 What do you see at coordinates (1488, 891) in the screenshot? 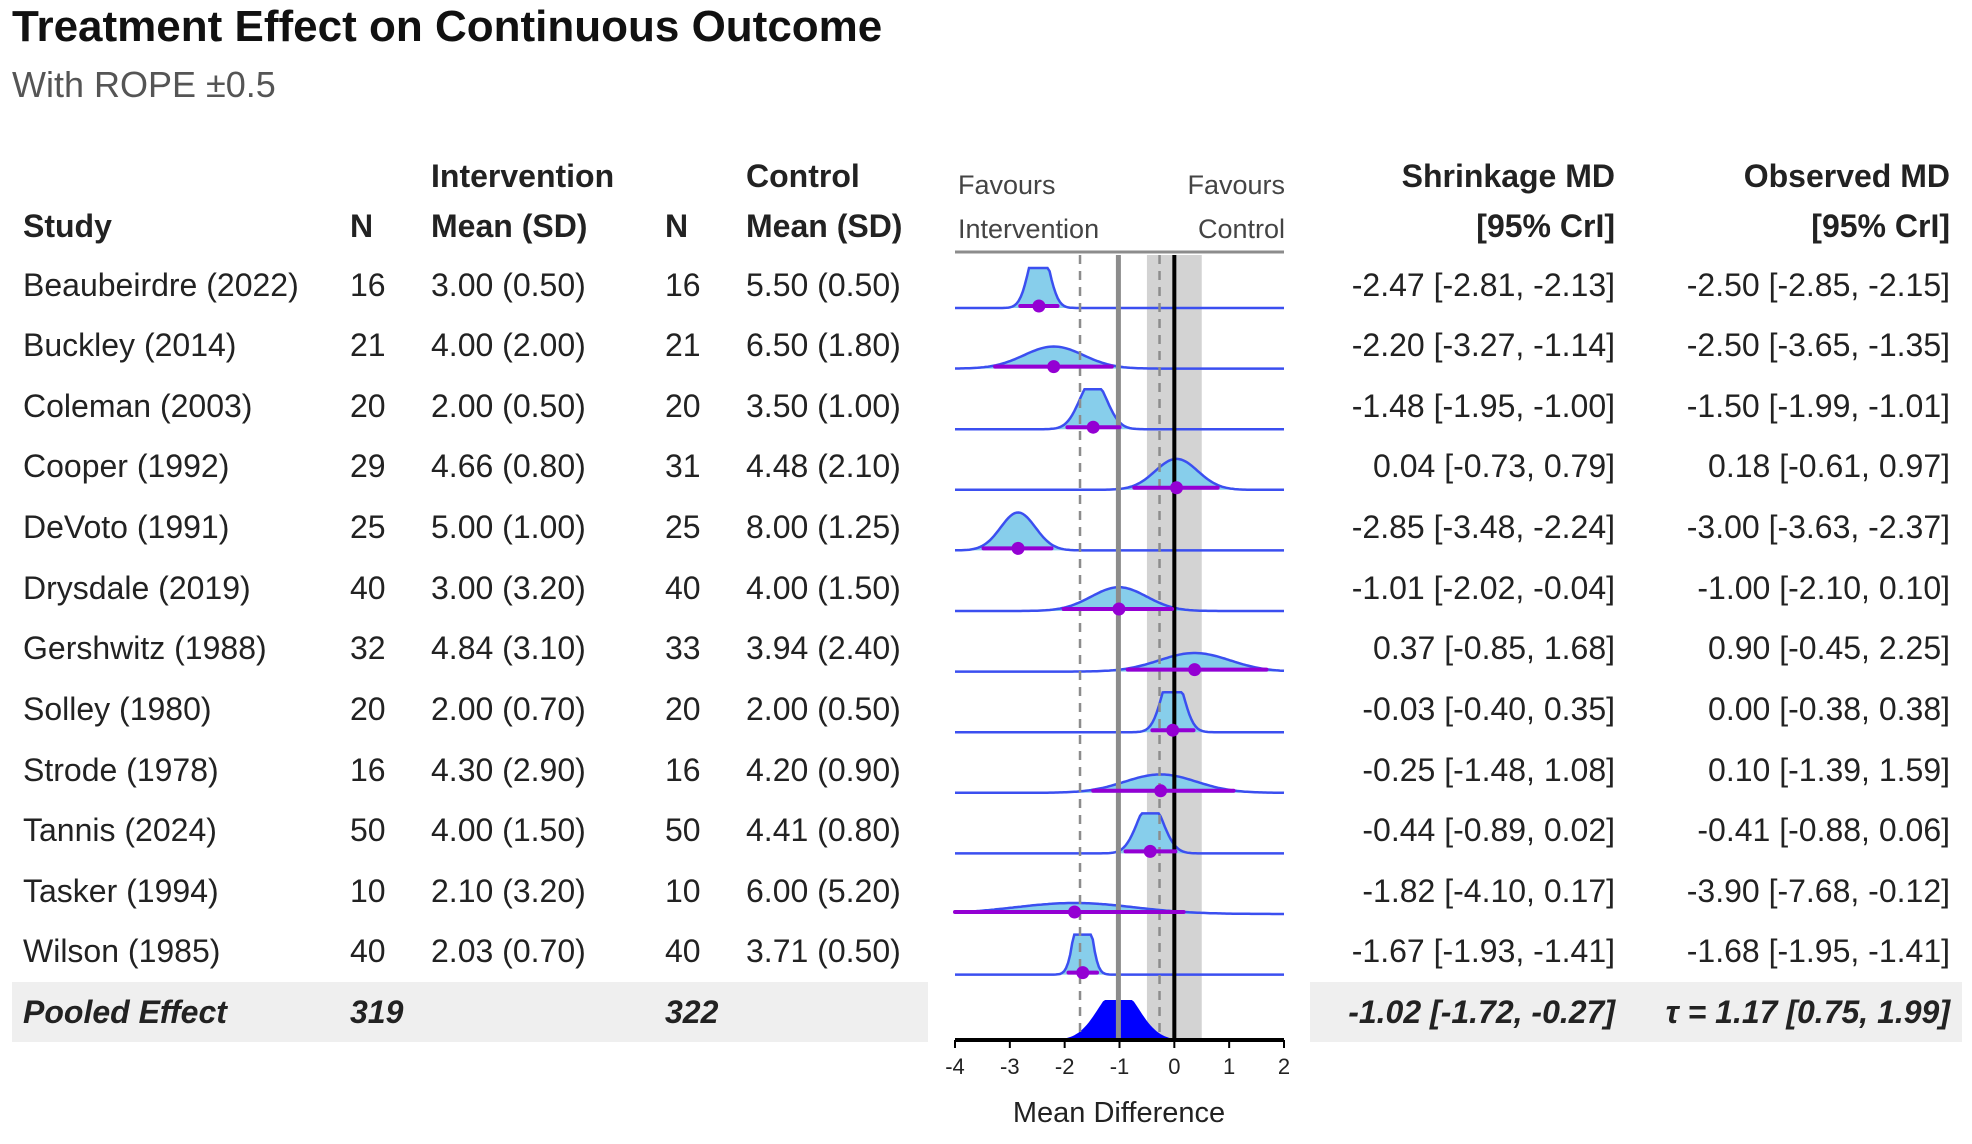
I see `shrinkage-md: -1.82 [-4.10, 0.17]` at bounding box center [1488, 891].